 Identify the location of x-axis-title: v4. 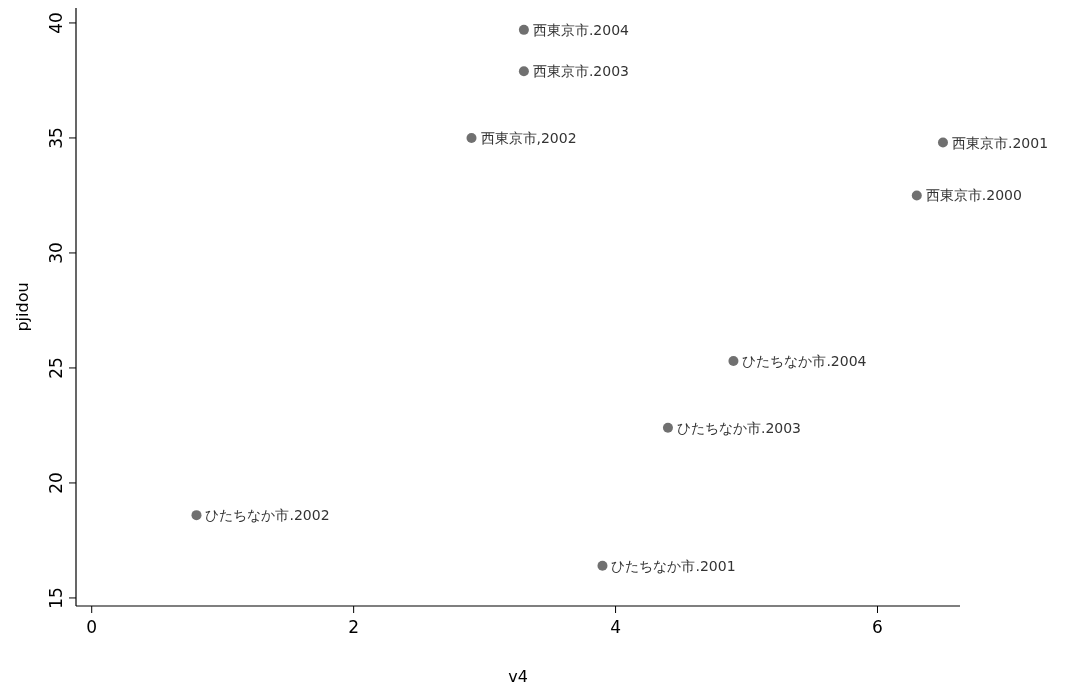
(518, 676).